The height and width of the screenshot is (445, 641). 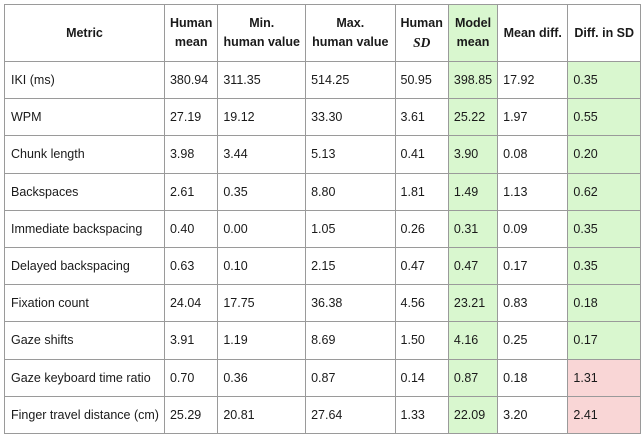 What do you see at coordinates (84, 228) in the screenshot?
I see `cell-metric: Immediate backspacing` at bounding box center [84, 228].